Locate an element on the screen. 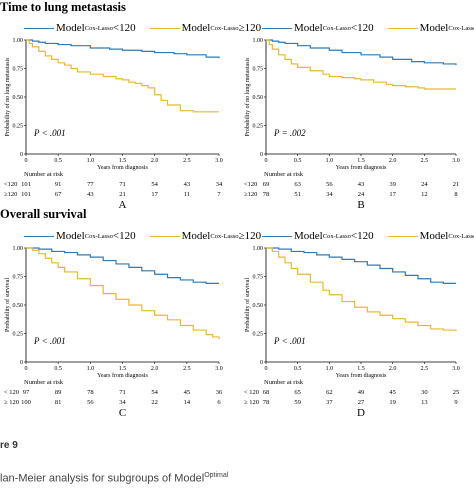 This screenshot has width=474, height=493. risk-header: Number at risk is located at coordinates (284, 174).